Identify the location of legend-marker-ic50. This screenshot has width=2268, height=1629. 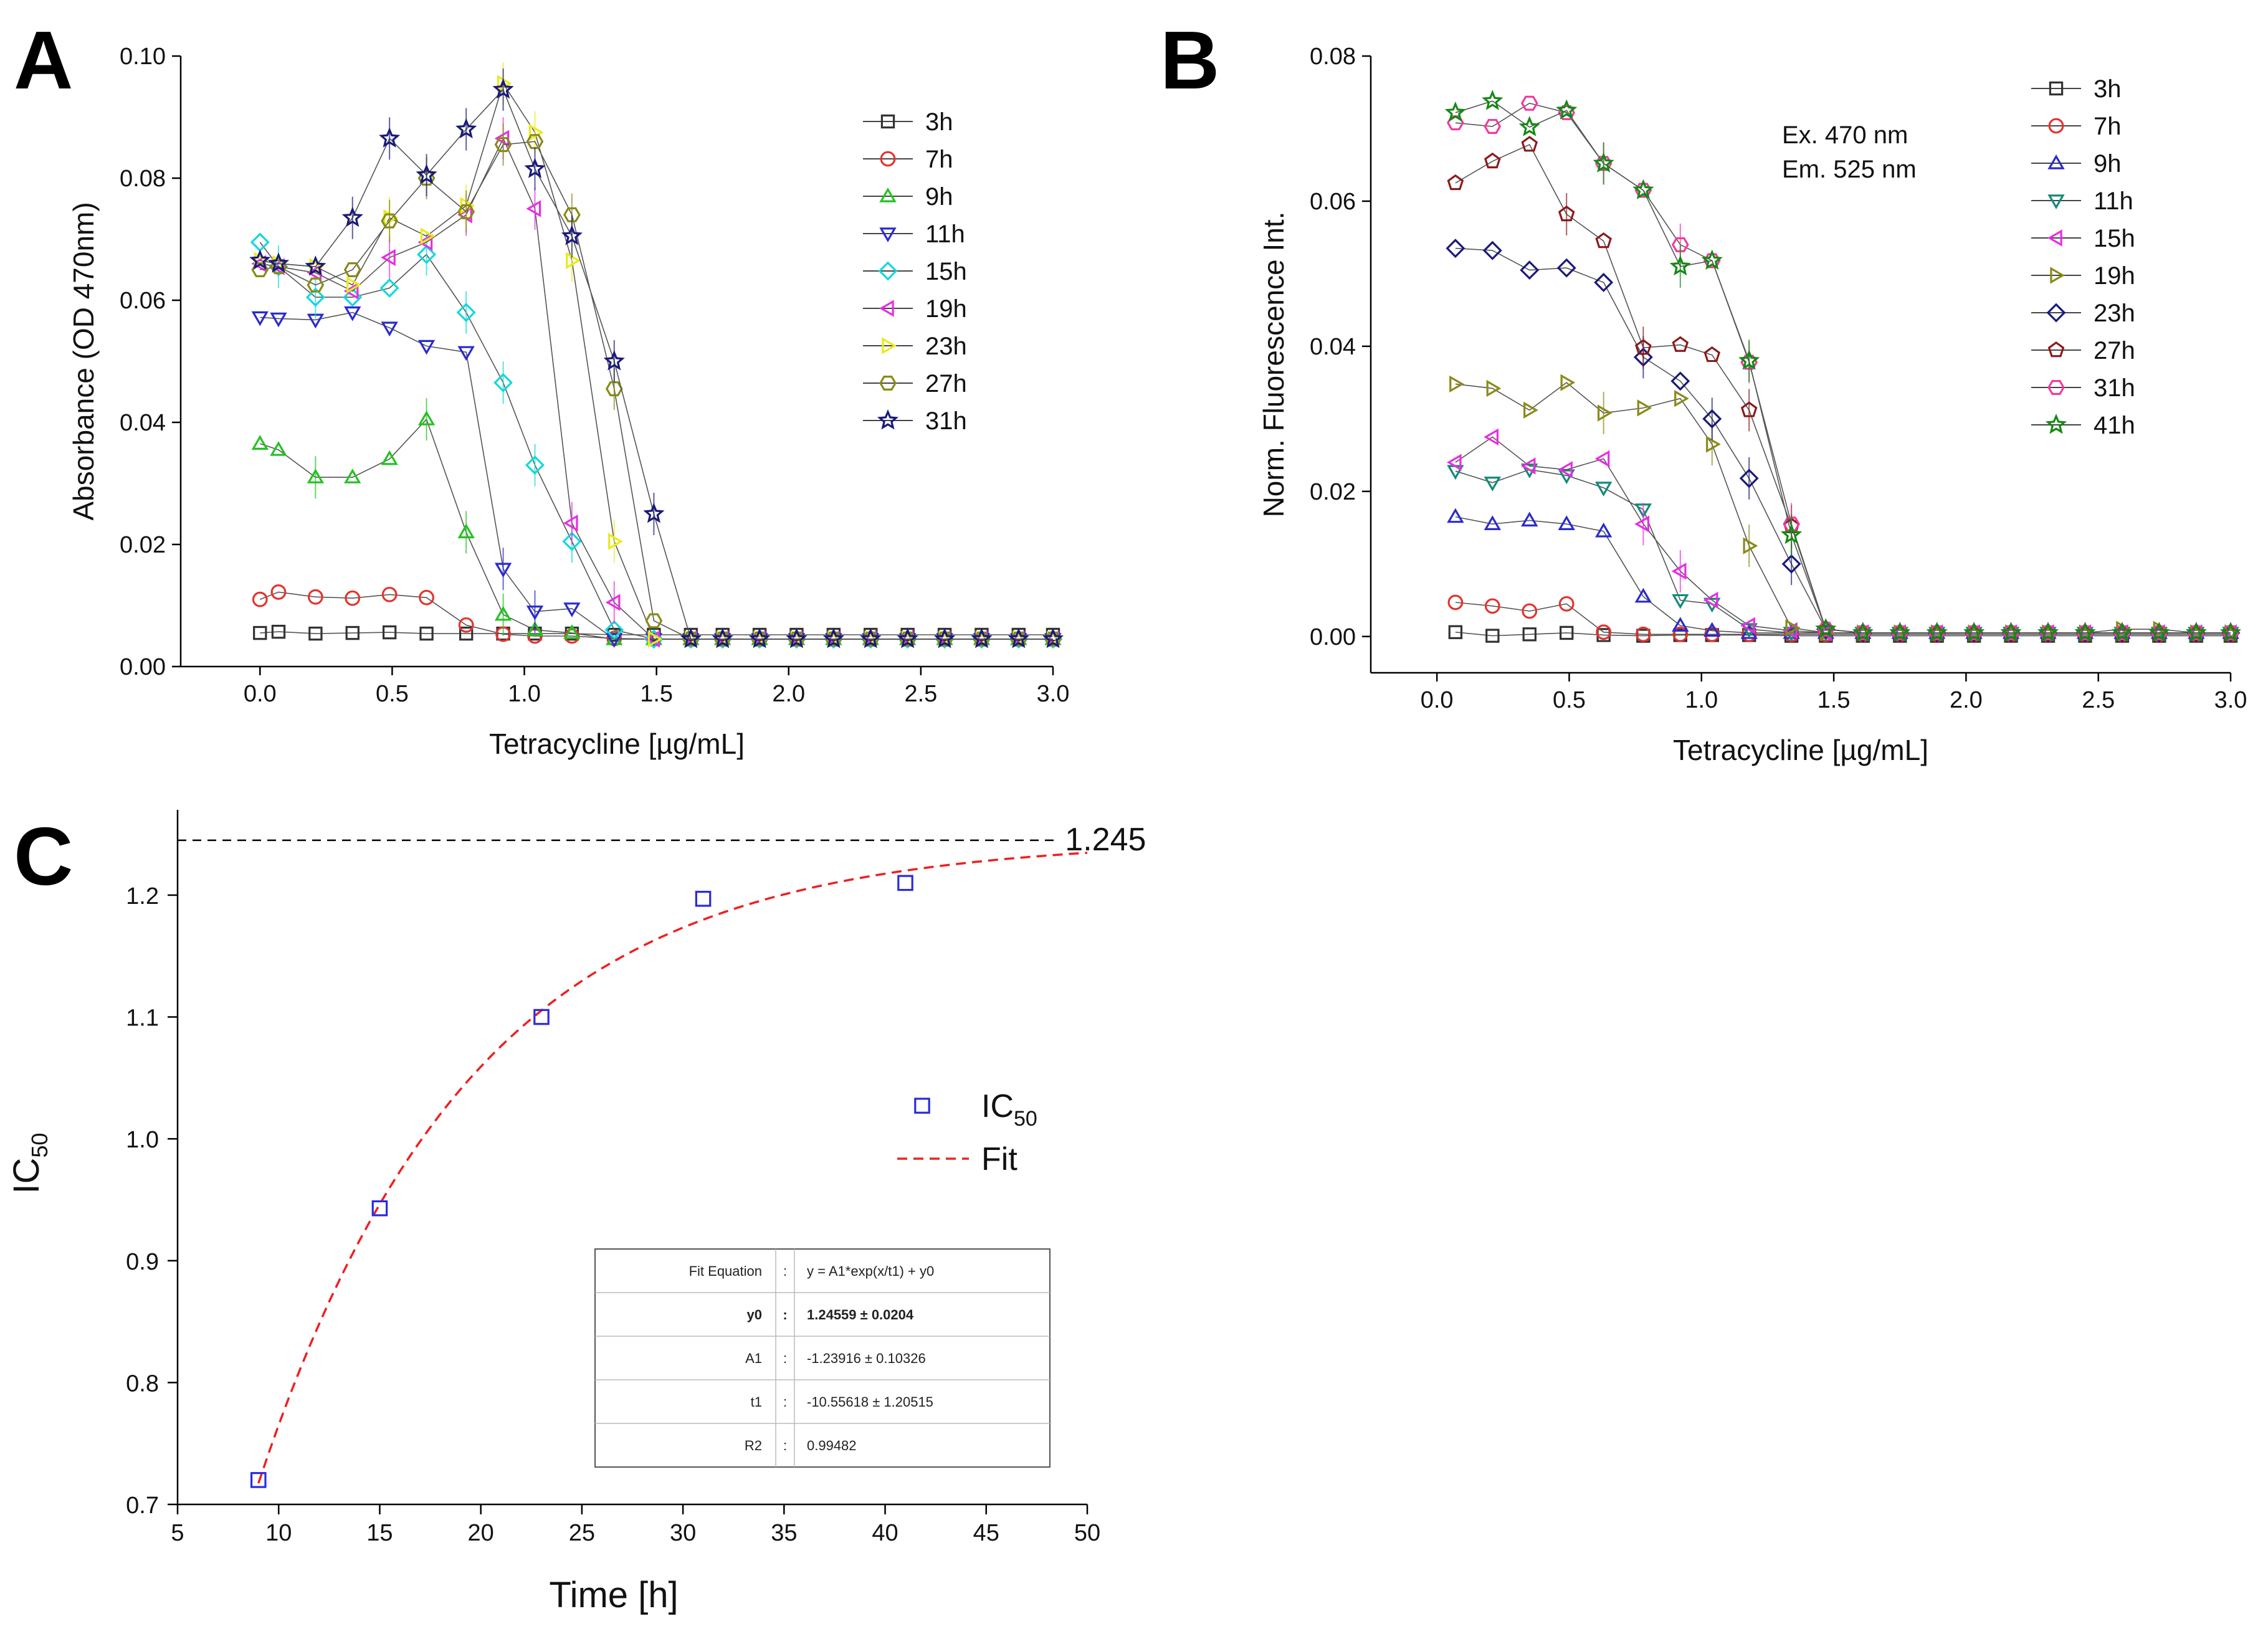
(922, 1106).